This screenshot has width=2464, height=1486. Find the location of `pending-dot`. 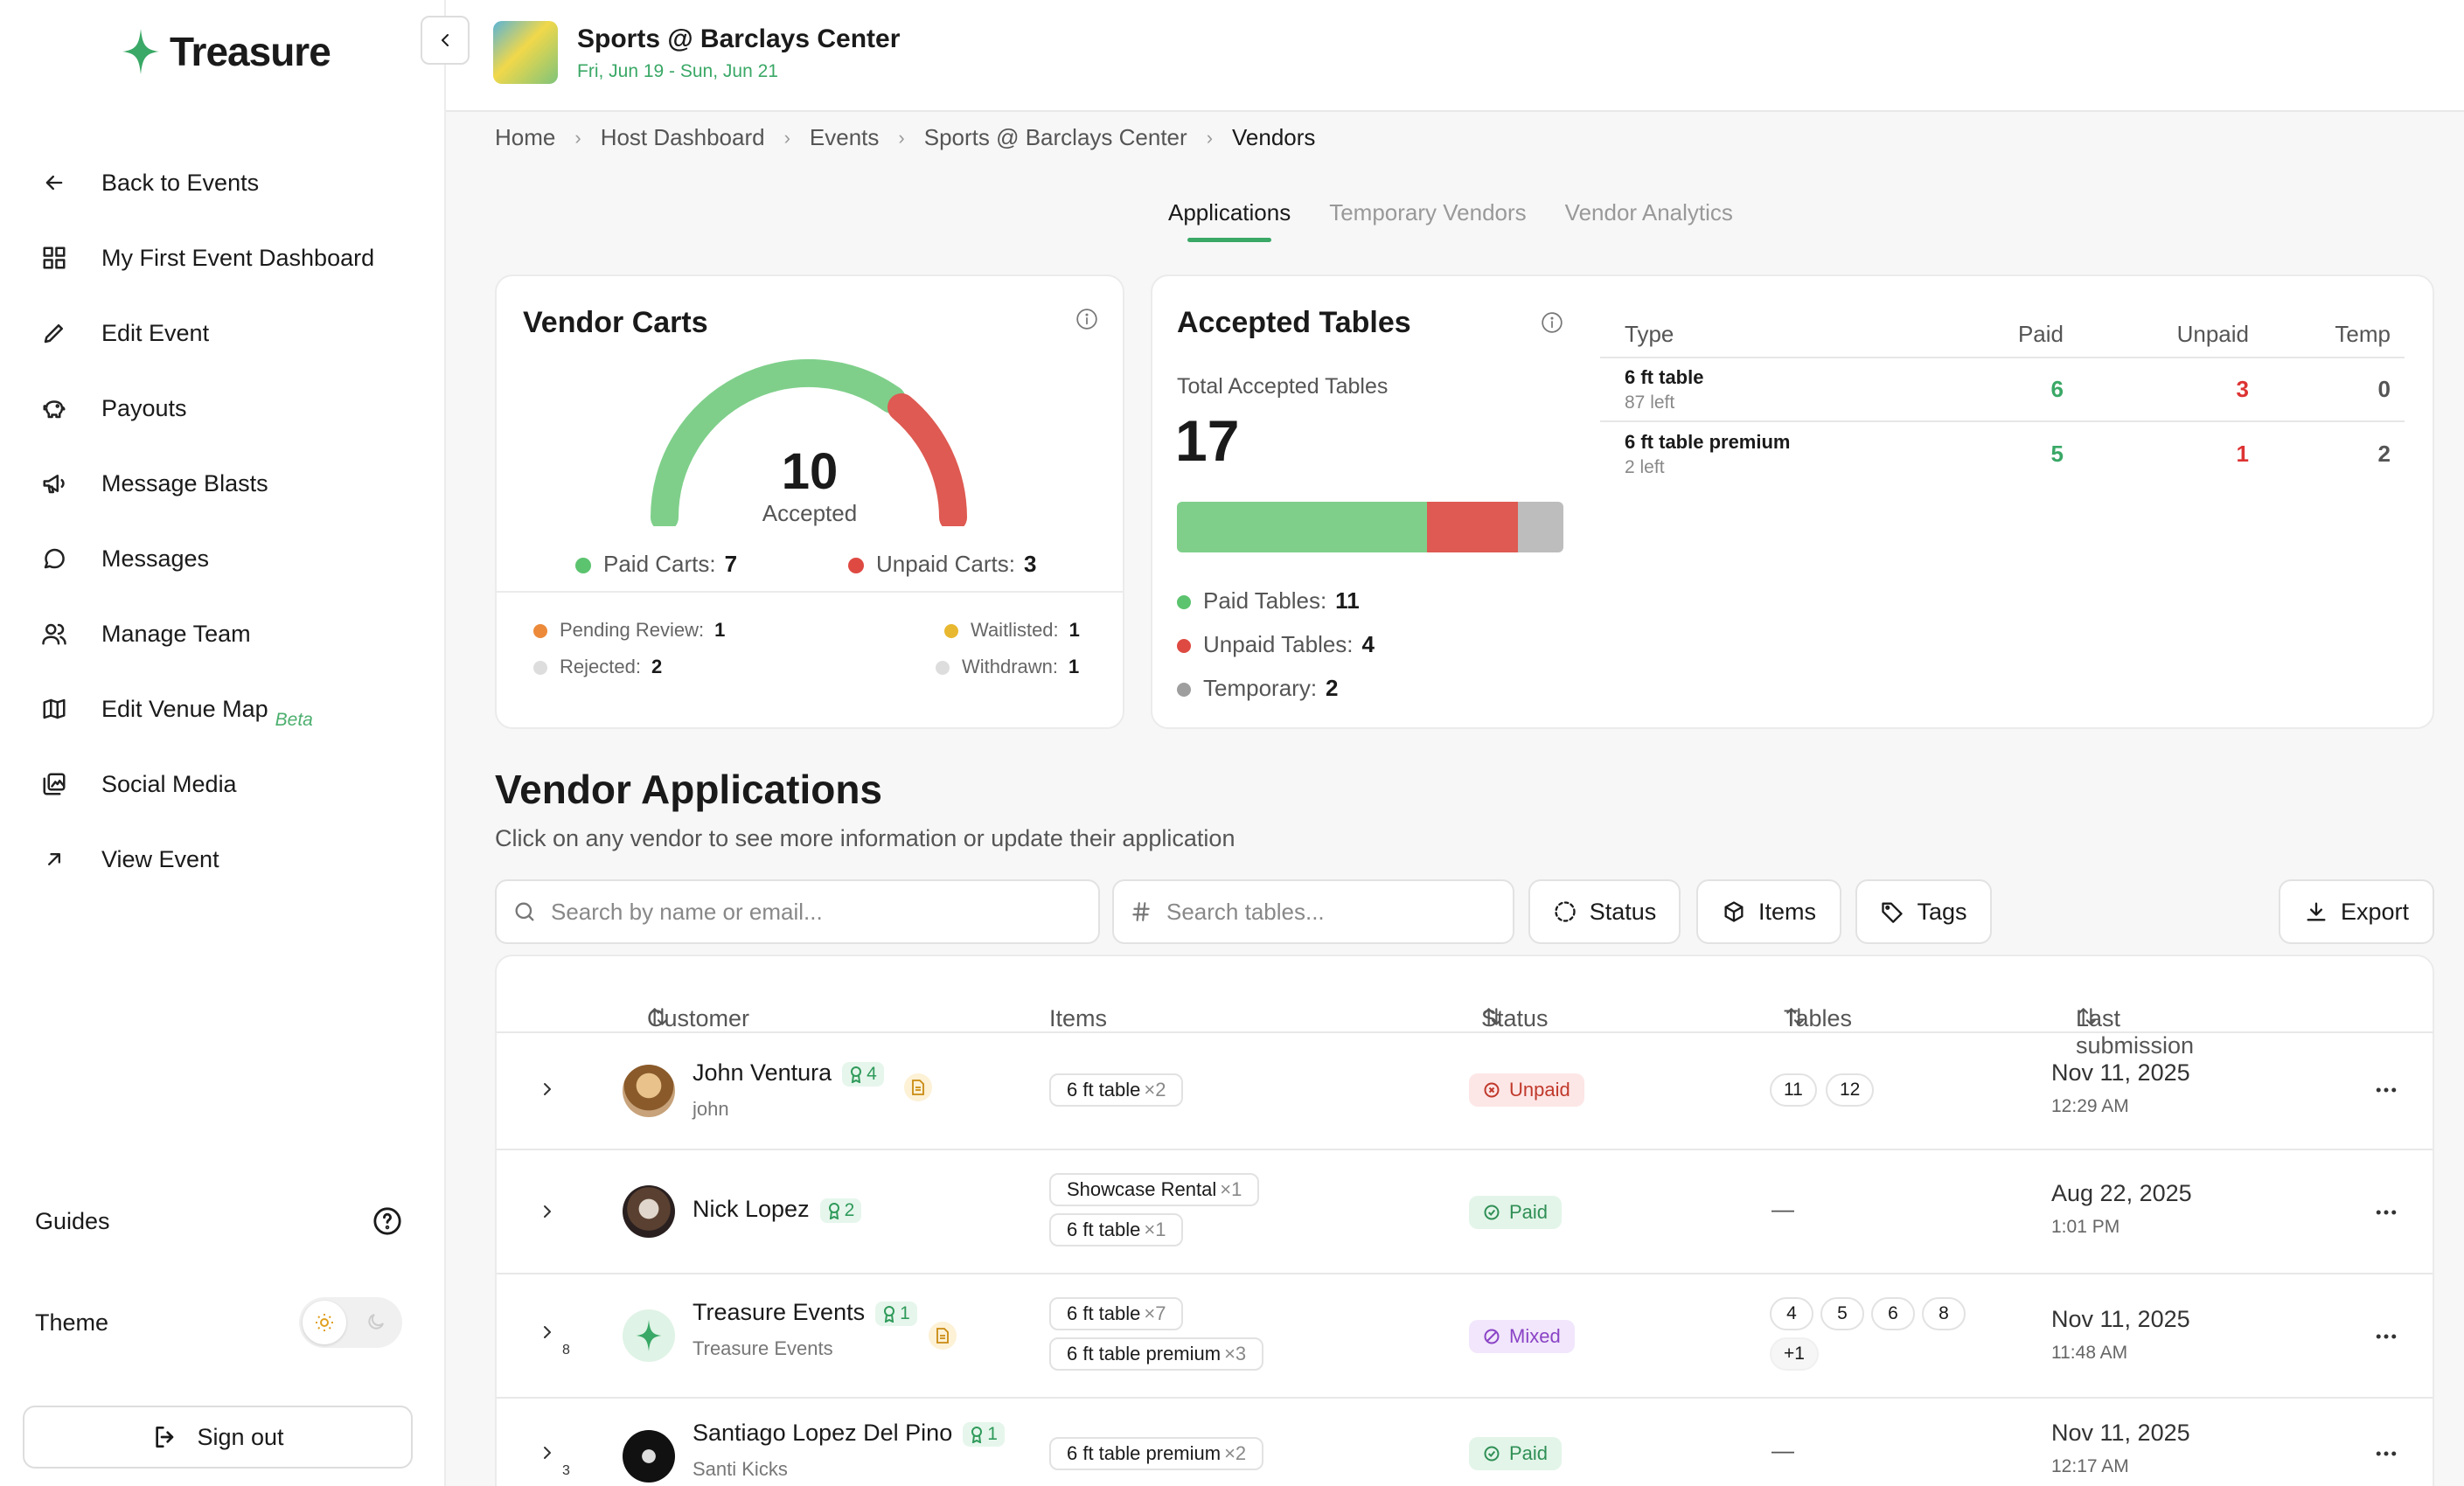

pending-dot is located at coordinates (540, 632).